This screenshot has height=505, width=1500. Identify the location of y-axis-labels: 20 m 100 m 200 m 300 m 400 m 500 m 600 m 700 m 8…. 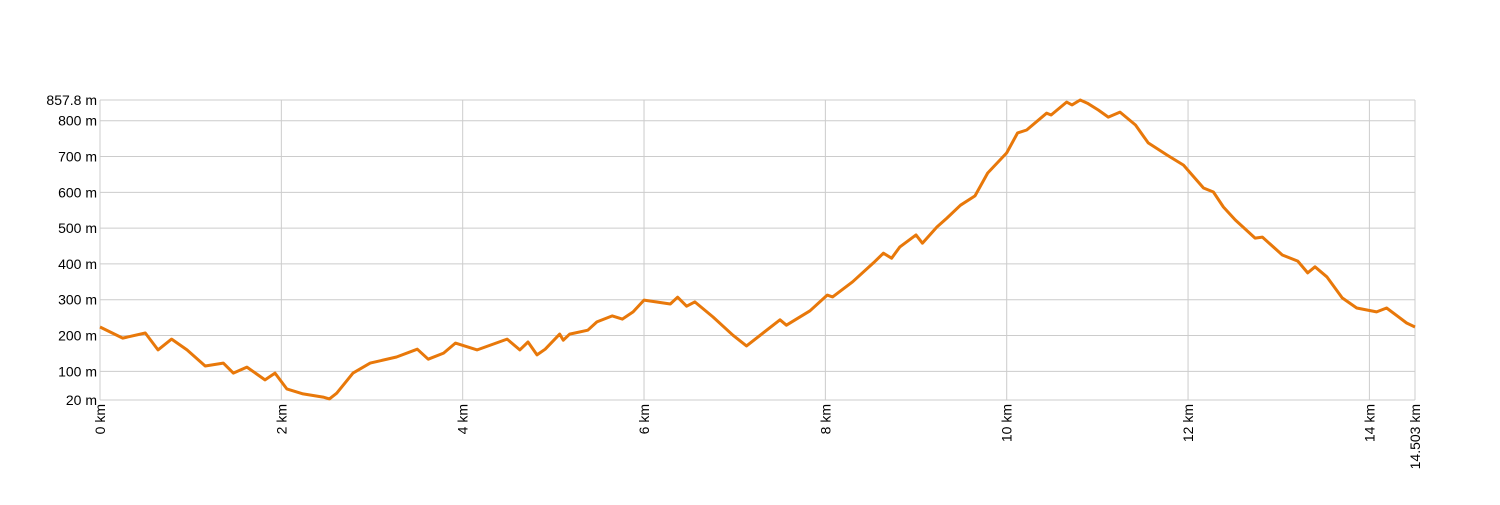
(71, 250).